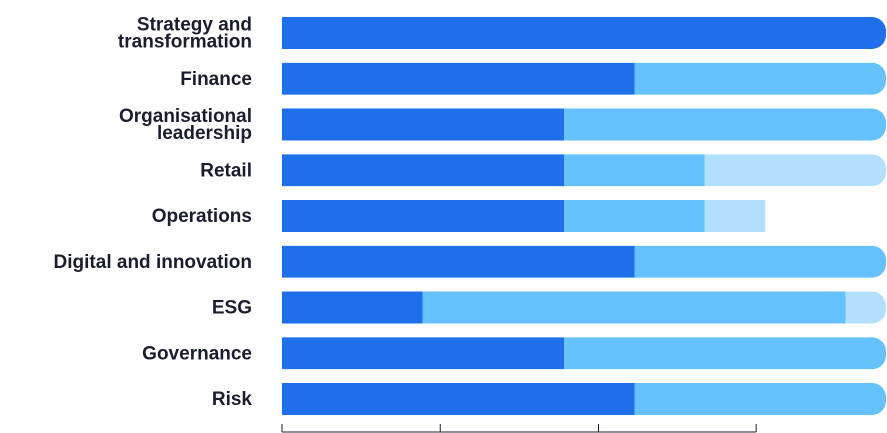 This screenshot has width=887, height=433. I want to click on x-axis, so click(519, 428).